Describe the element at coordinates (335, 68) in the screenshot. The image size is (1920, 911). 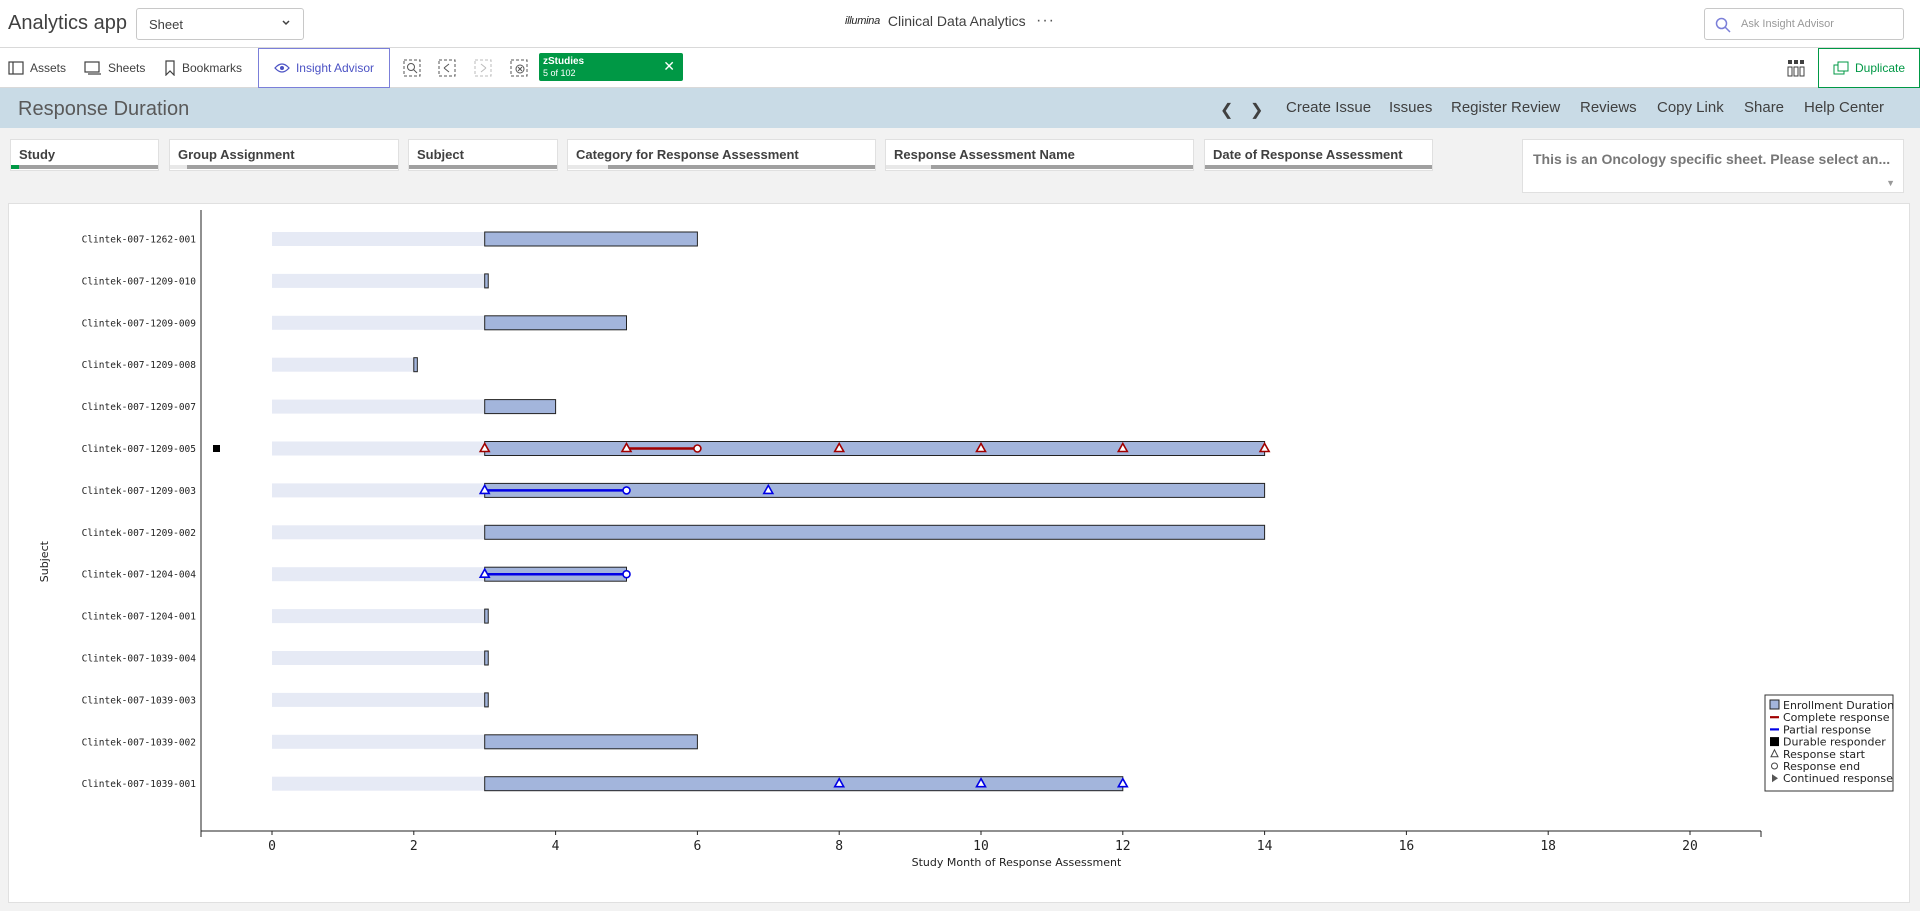
I see `insight-advisor-label: Insight Advisor` at that location.